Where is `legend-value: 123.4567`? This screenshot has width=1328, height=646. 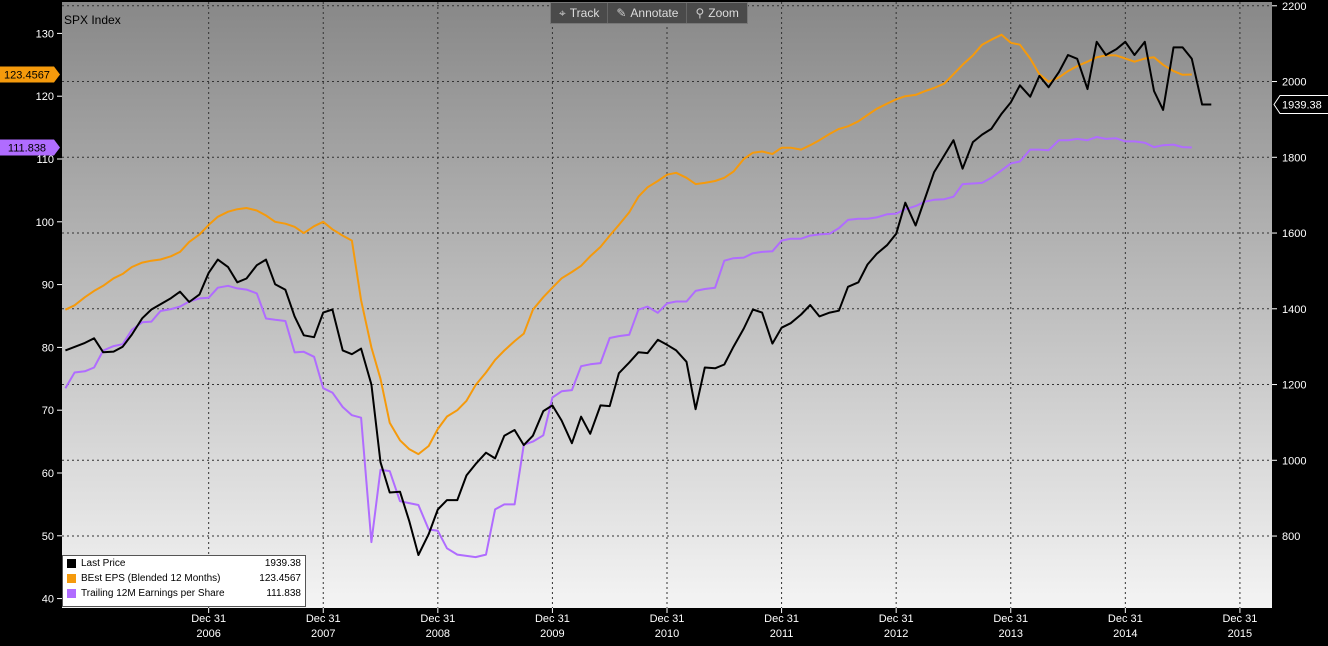
legend-value: 123.4567 is located at coordinates (280, 578).